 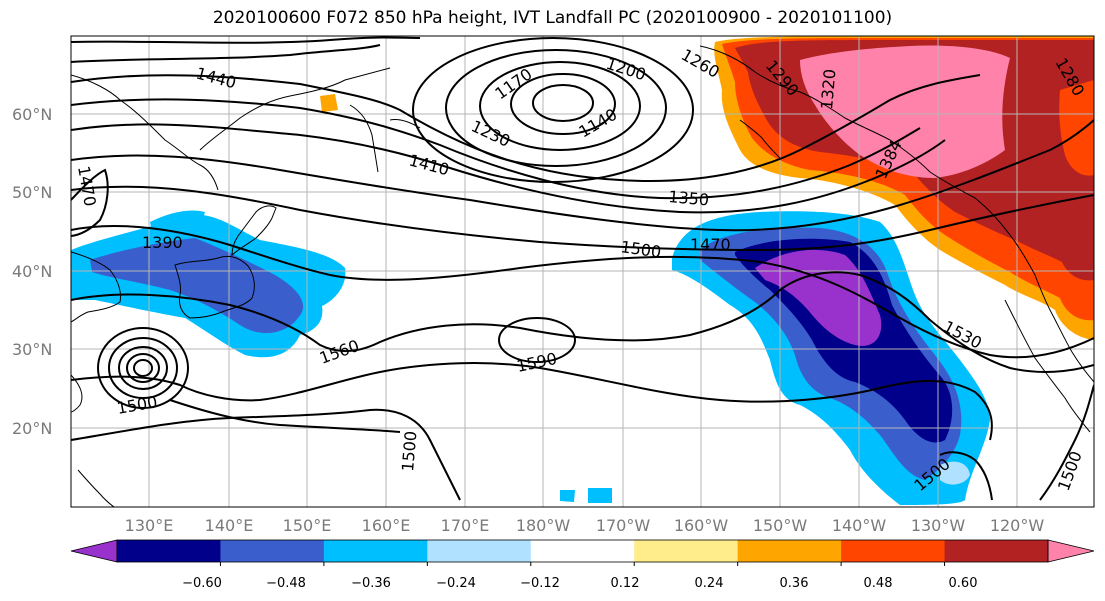 What do you see at coordinates (689, 198) in the screenshot?
I see `contour-label: 1350` at bounding box center [689, 198].